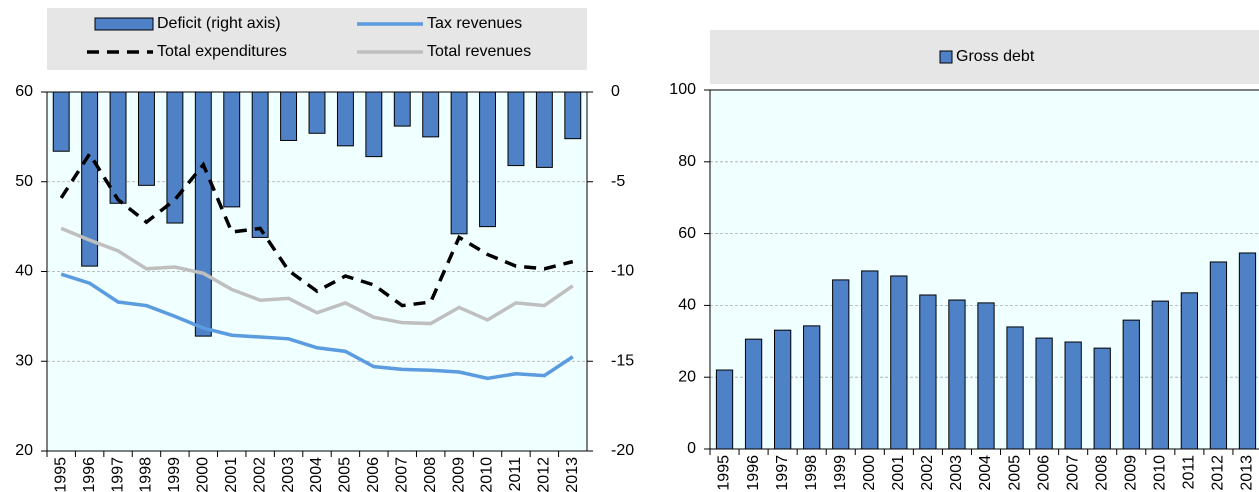  Describe the element at coordinates (622, 360) in the screenshot. I see `y2-tick-label: -15` at that location.